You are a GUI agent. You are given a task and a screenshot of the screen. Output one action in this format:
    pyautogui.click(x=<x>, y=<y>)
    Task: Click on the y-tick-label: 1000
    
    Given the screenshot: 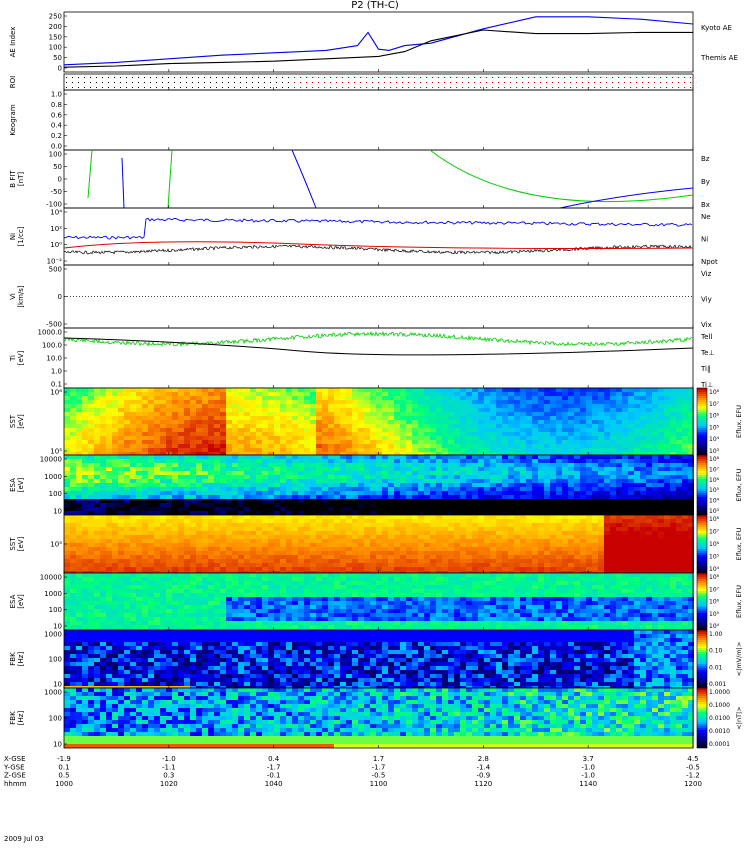 What is the action you would take?
    pyautogui.click(x=53, y=477)
    